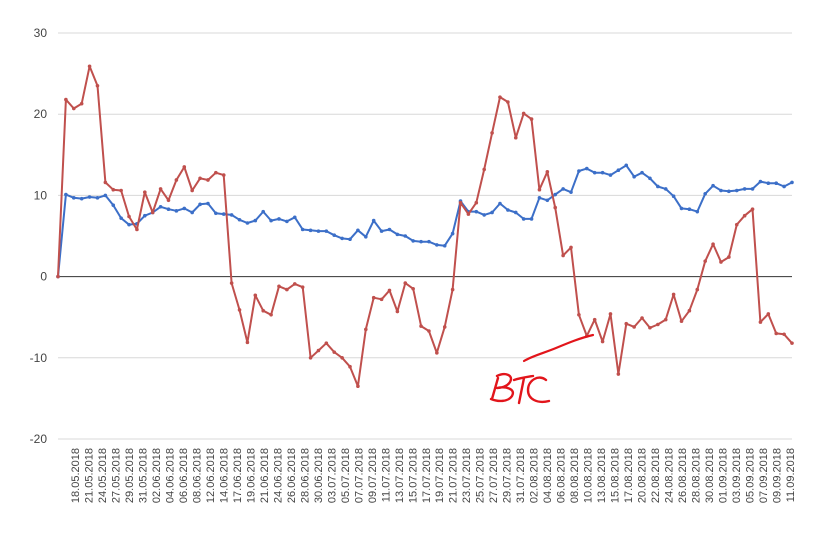 Image resolution: width=823 pixels, height=537 pixels. I want to click on x-tick-label: 09.07.2018, so click(373, 475).